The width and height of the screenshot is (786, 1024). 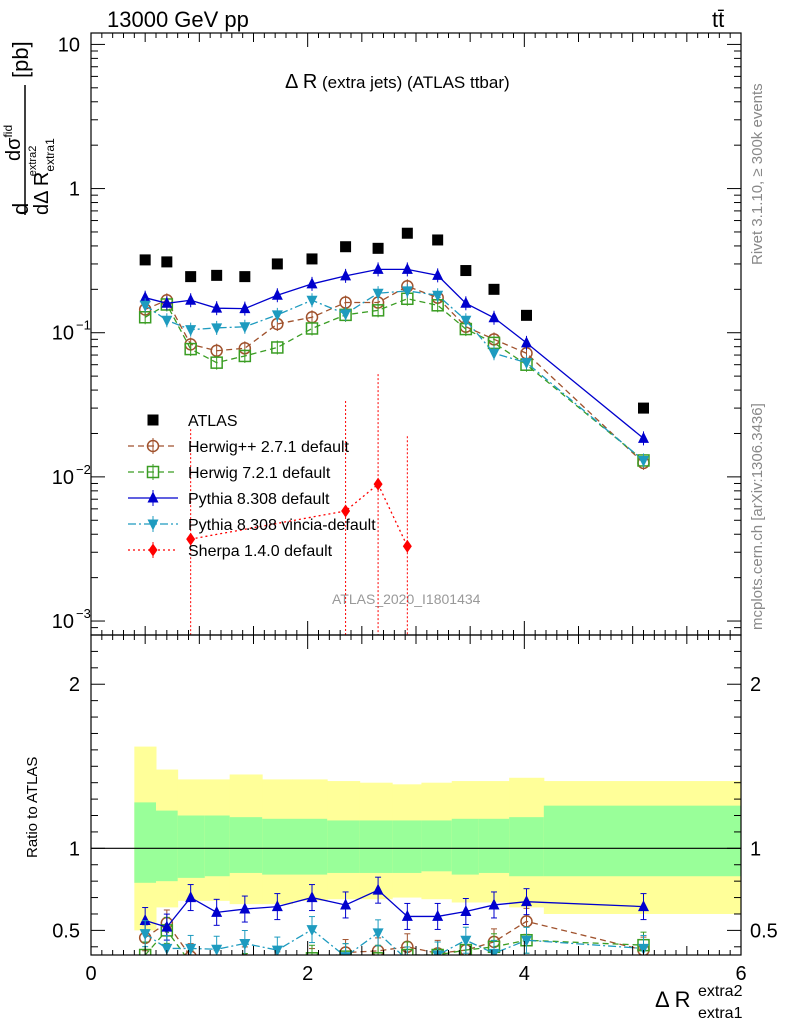 What do you see at coordinates (13, 143) in the screenshot?
I see `ylabel-num: dσfid` at bounding box center [13, 143].